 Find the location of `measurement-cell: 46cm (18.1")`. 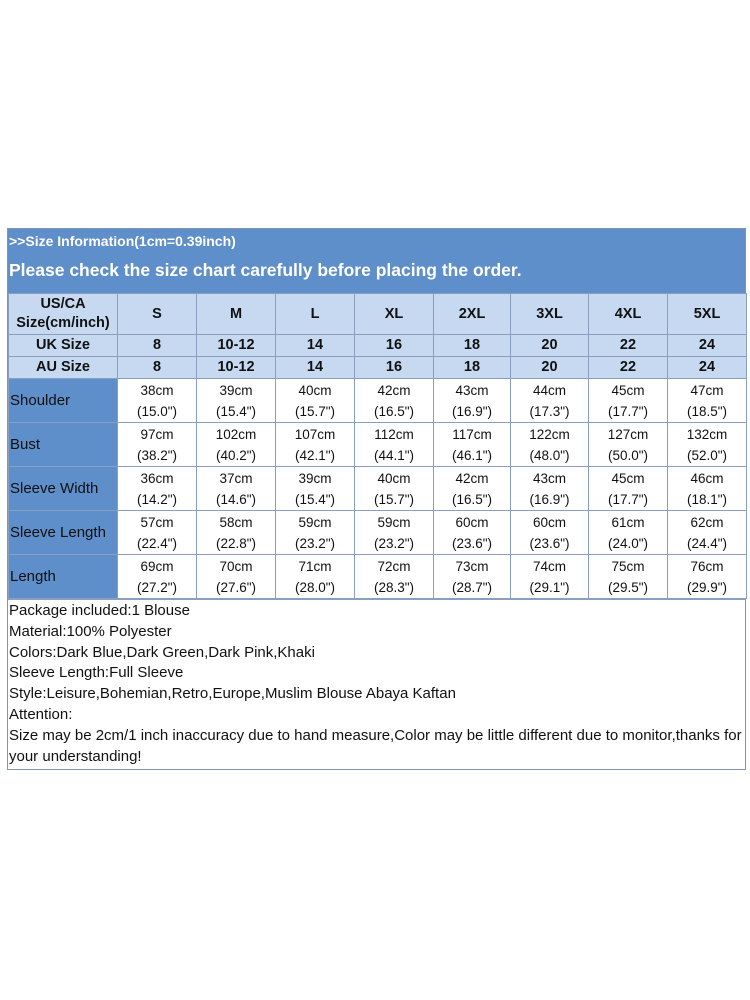

measurement-cell: 46cm (18.1") is located at coordinates (707, 488).